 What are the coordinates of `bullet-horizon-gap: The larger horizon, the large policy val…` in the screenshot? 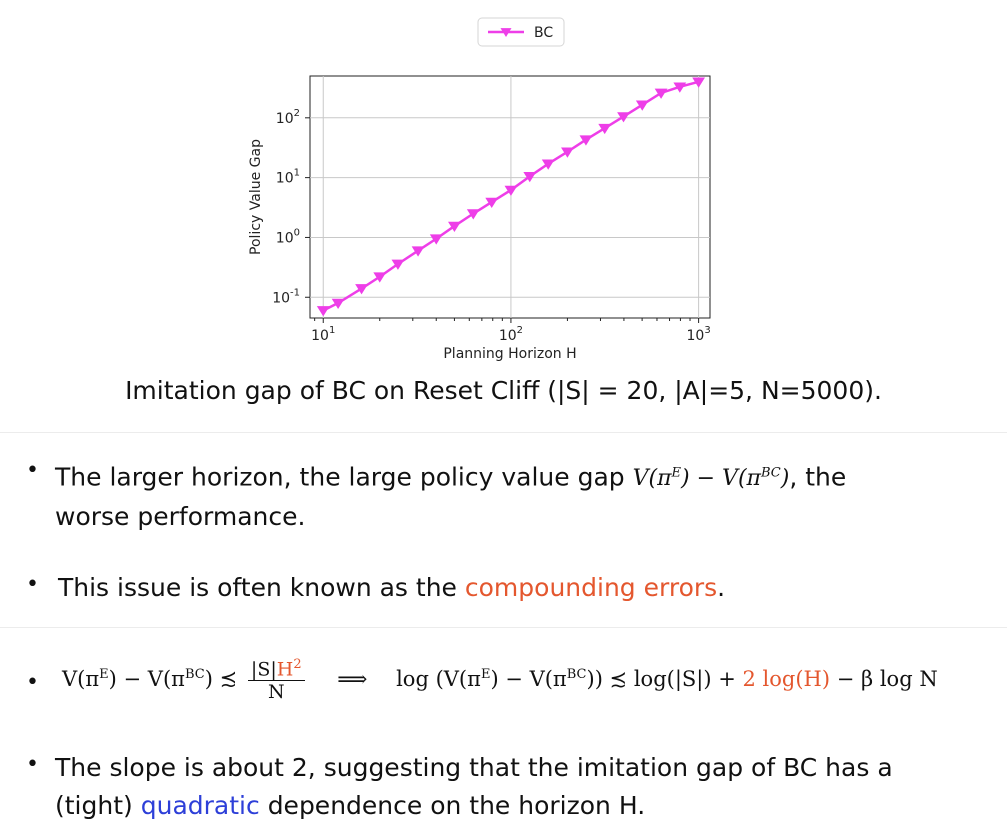 It's located at (525, 495).